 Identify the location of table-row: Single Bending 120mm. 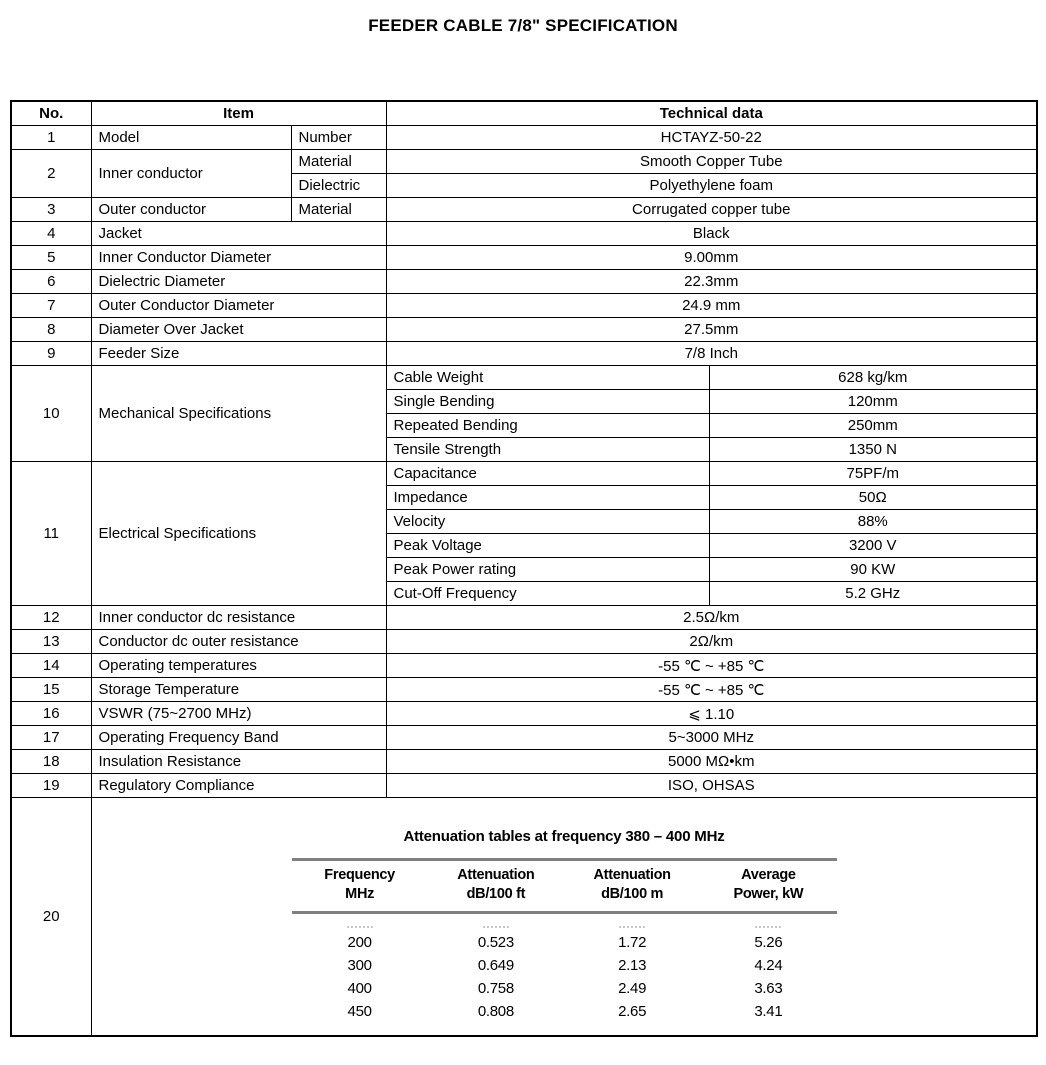
(524, 401).